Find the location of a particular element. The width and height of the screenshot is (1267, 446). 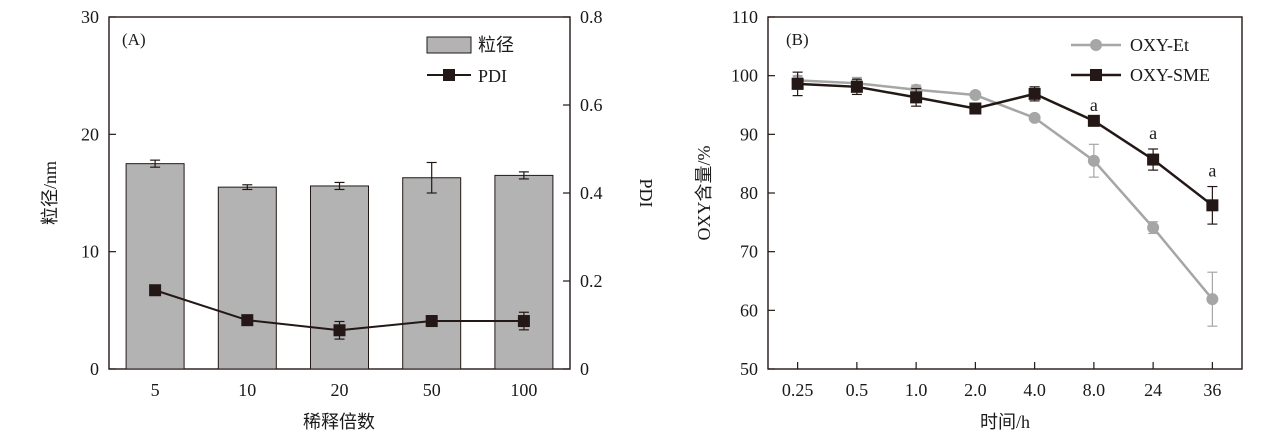

panel-b-x-tick-label: 0.25 is located at coordinates (798, 390).